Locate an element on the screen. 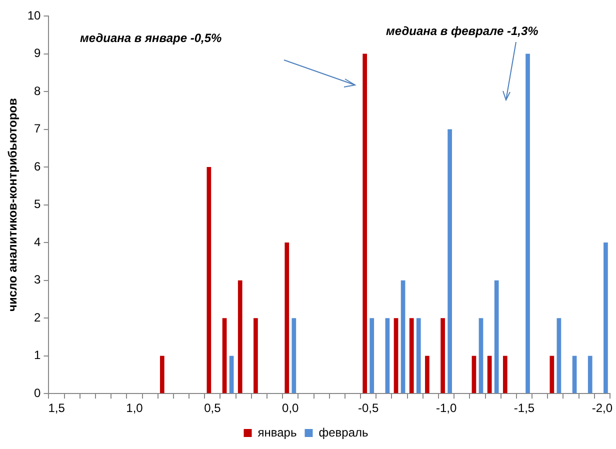 This screenshot has width=616, height=449. y-tick-label: 6 is located at coordinates (38, 166).